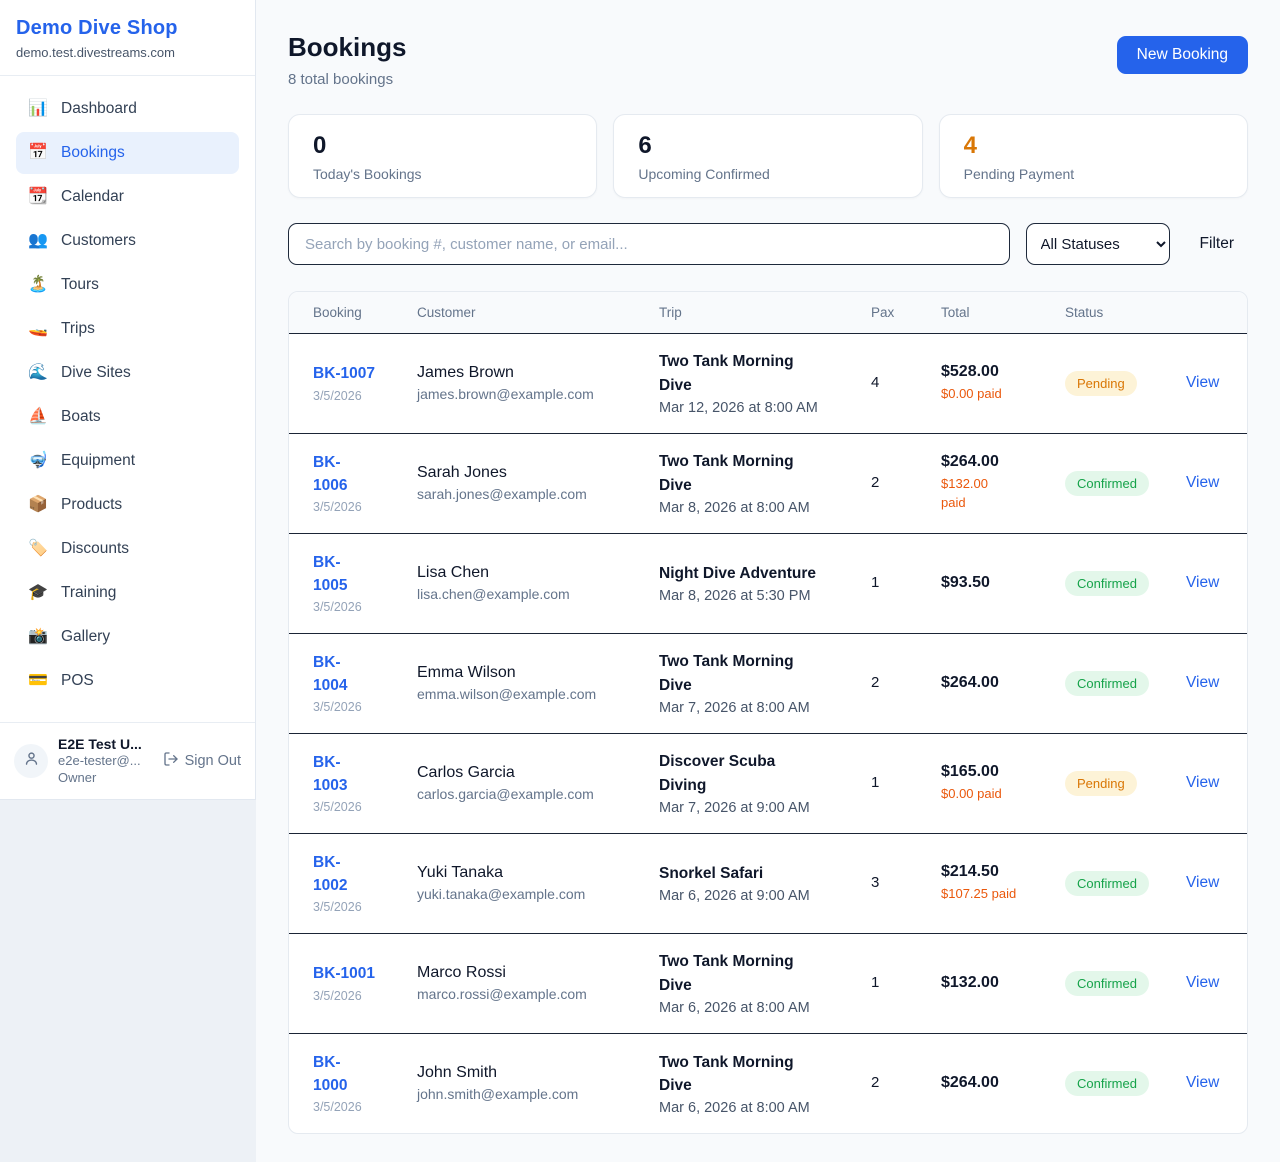 The width and height of the screenshot is (1280, 1162). What do you see at coordinates (875, 882) in the screenshot?
I see `pax-count: 3` at bounding box center [875, 882].